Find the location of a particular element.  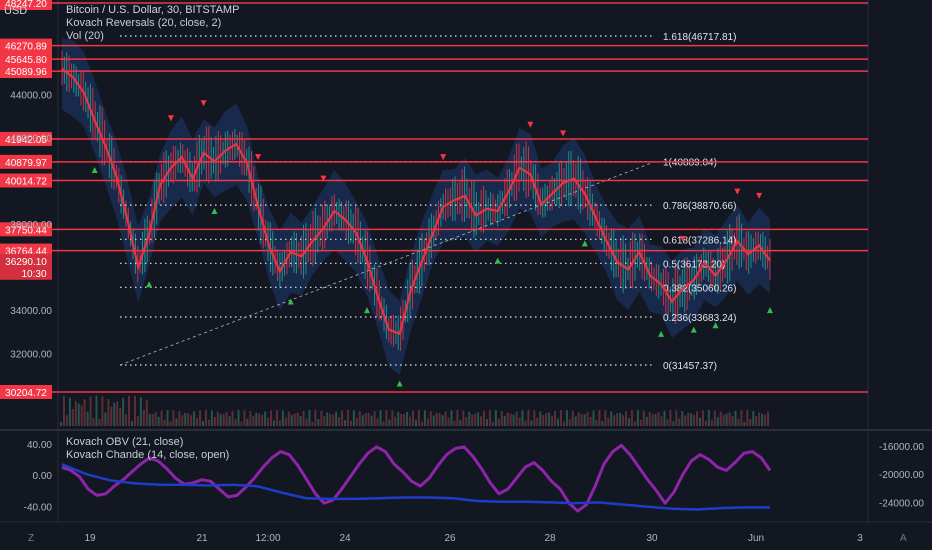

oscillator-tick-label: 40.00 is located at coordinates (39, 445).